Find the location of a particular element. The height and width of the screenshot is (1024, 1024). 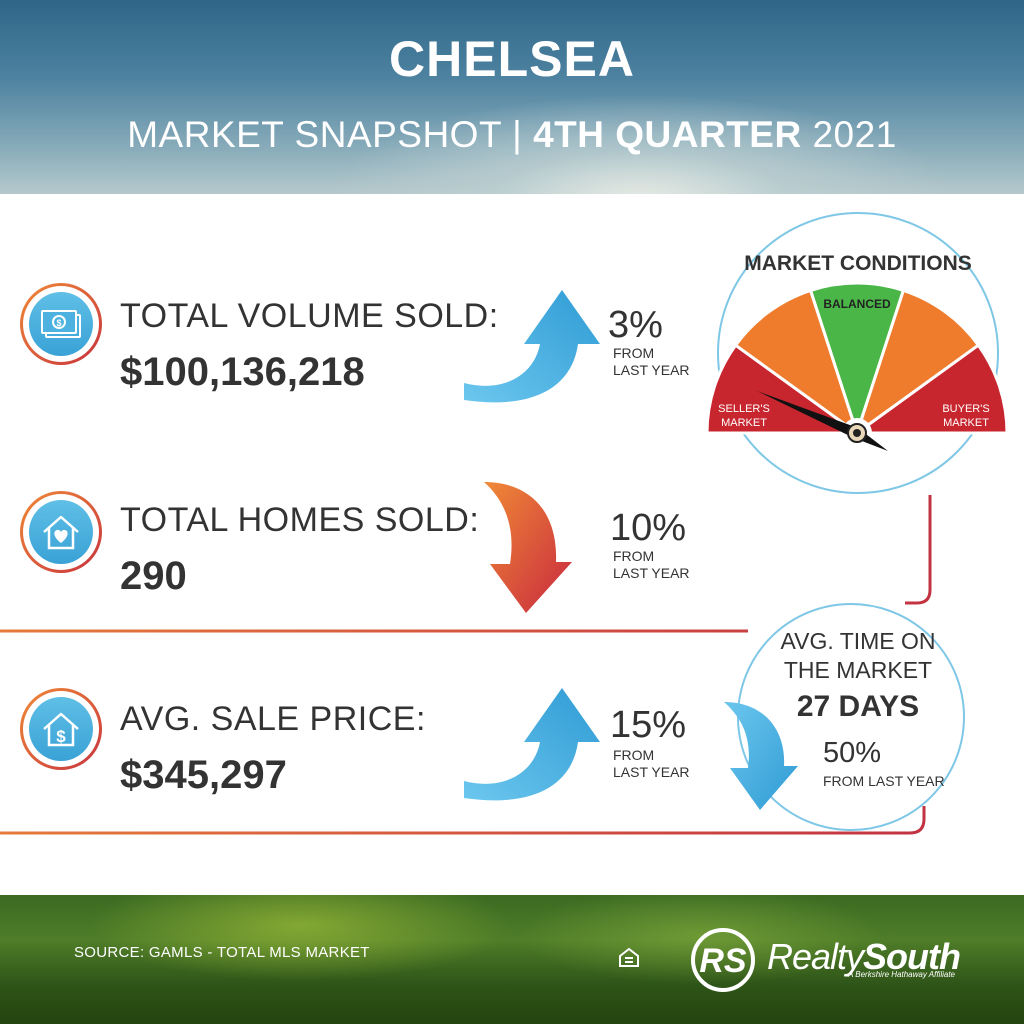

homes-icon-badge is located at coordinates (61, 532).